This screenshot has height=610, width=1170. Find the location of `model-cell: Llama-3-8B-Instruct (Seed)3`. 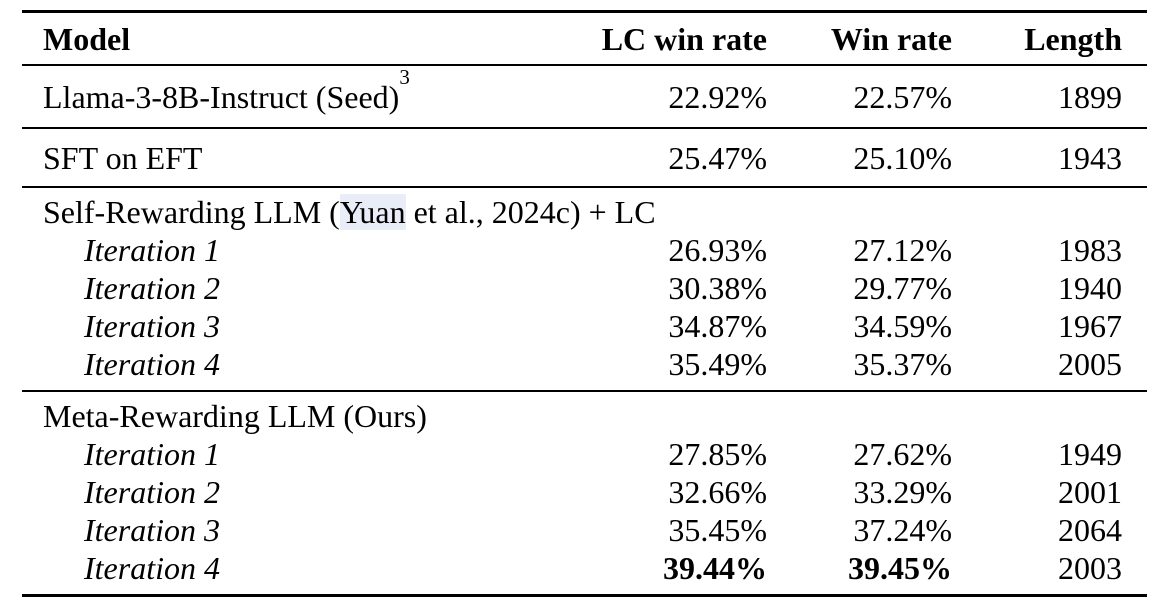

model-cell: Llama-3-8B-Instruct (Seed)3 is located at coordinates (284, 96).